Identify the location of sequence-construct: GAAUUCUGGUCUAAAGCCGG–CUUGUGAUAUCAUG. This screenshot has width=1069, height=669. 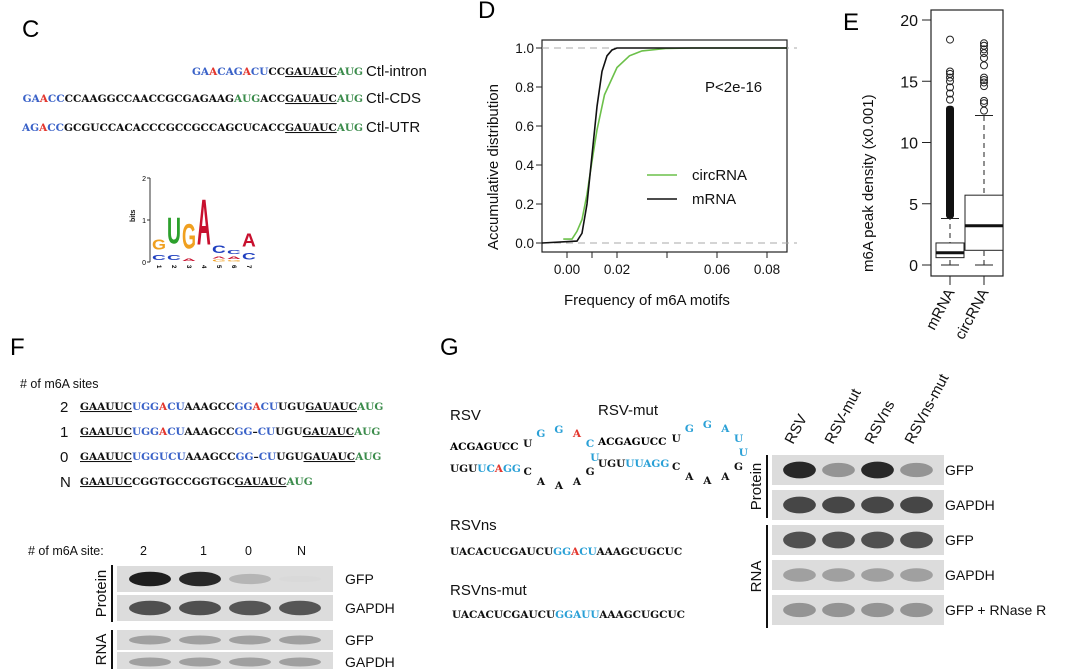
(230, 457).